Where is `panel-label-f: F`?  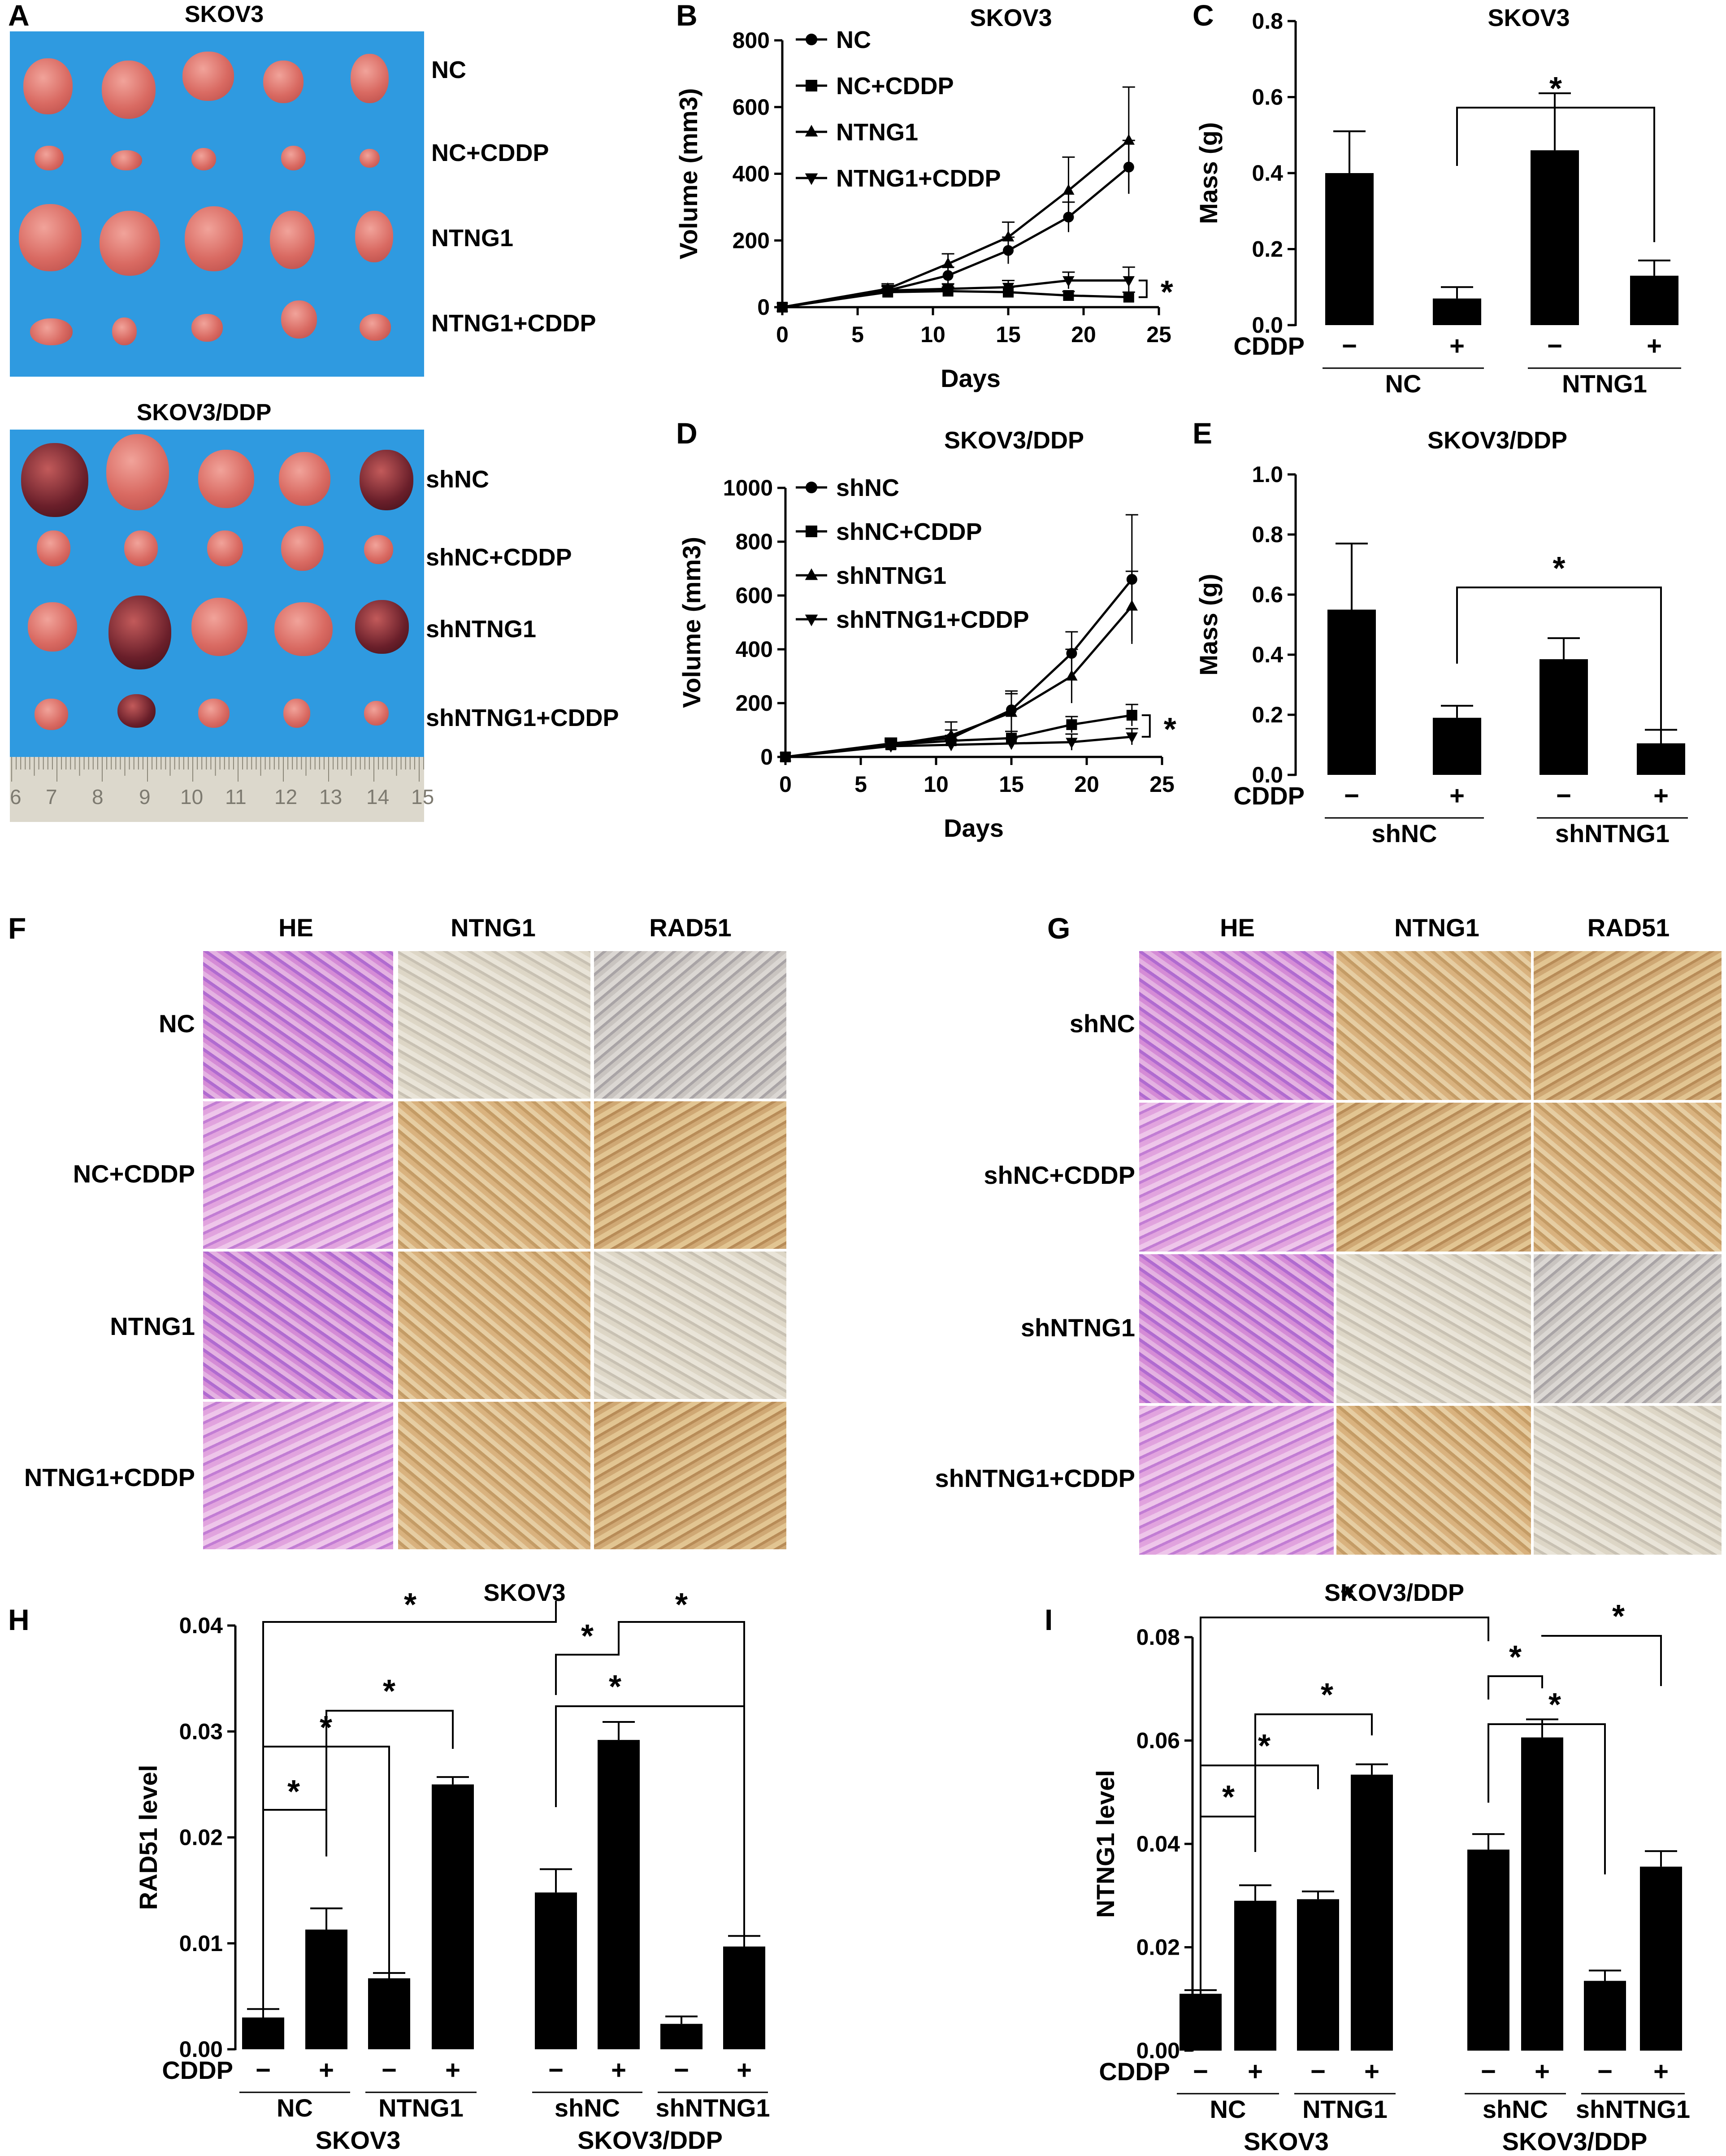 panel-label-f: F is located at coordinates (17, 929).